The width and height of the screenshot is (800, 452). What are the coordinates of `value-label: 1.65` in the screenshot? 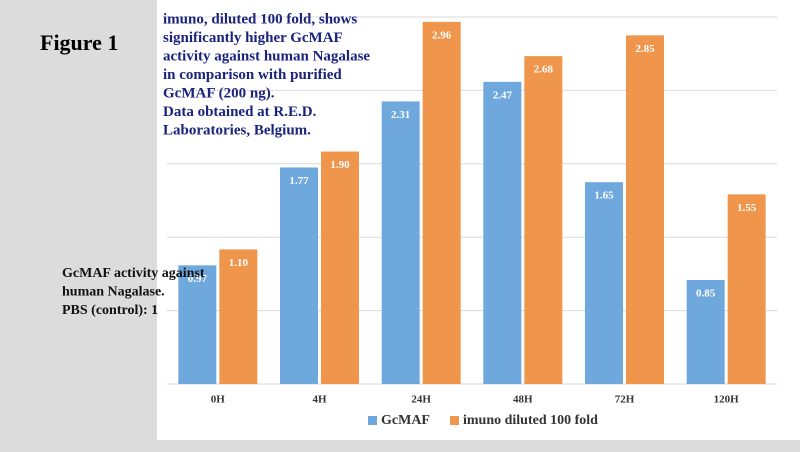 It's located at (604, 196).